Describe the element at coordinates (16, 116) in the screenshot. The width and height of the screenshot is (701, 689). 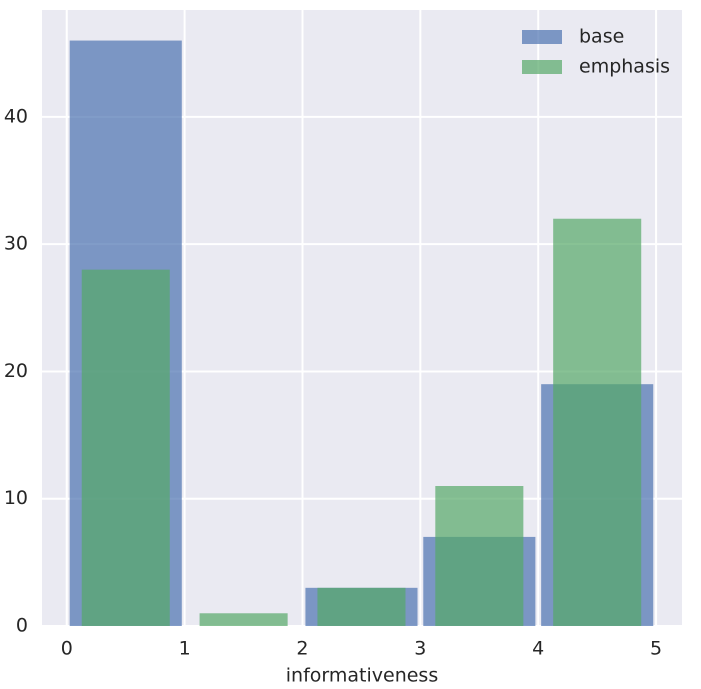
I see `y-tick-label: 40` at that location.